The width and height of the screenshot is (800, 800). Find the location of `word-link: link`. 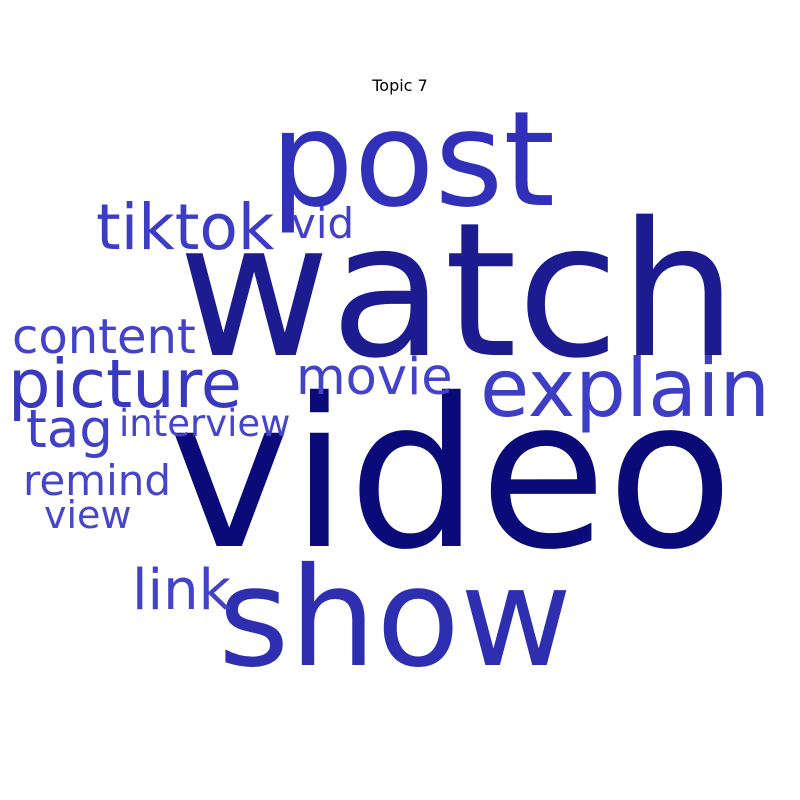

word-link: link is located at coordinates (182, 590).